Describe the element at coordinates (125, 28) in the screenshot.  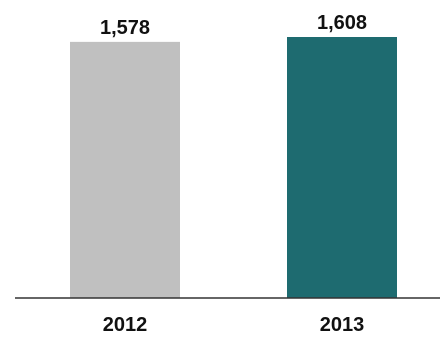
I see `value-label-2012: 1,578` at that location.